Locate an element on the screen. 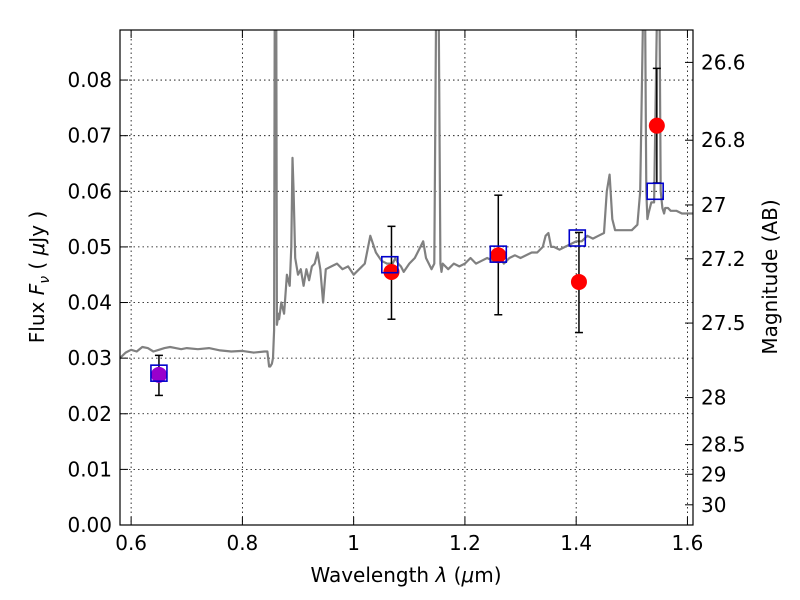  x-tick-label: 0.8 is located at coordinates (242, 543).